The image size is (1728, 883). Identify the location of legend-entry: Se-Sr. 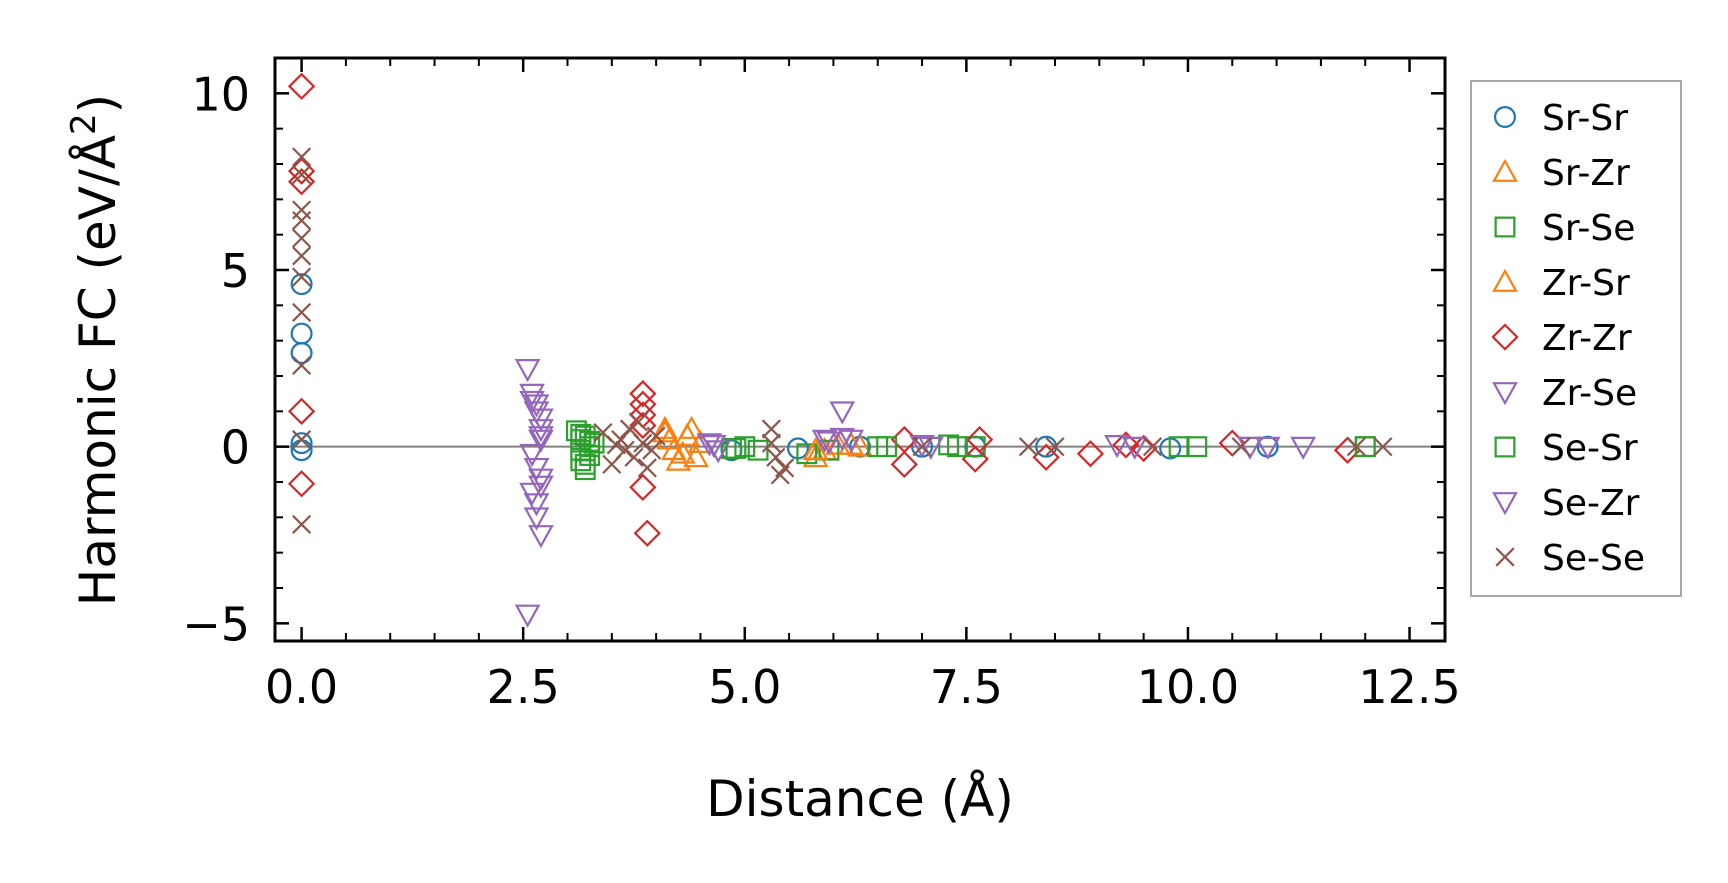
(1566, 448).